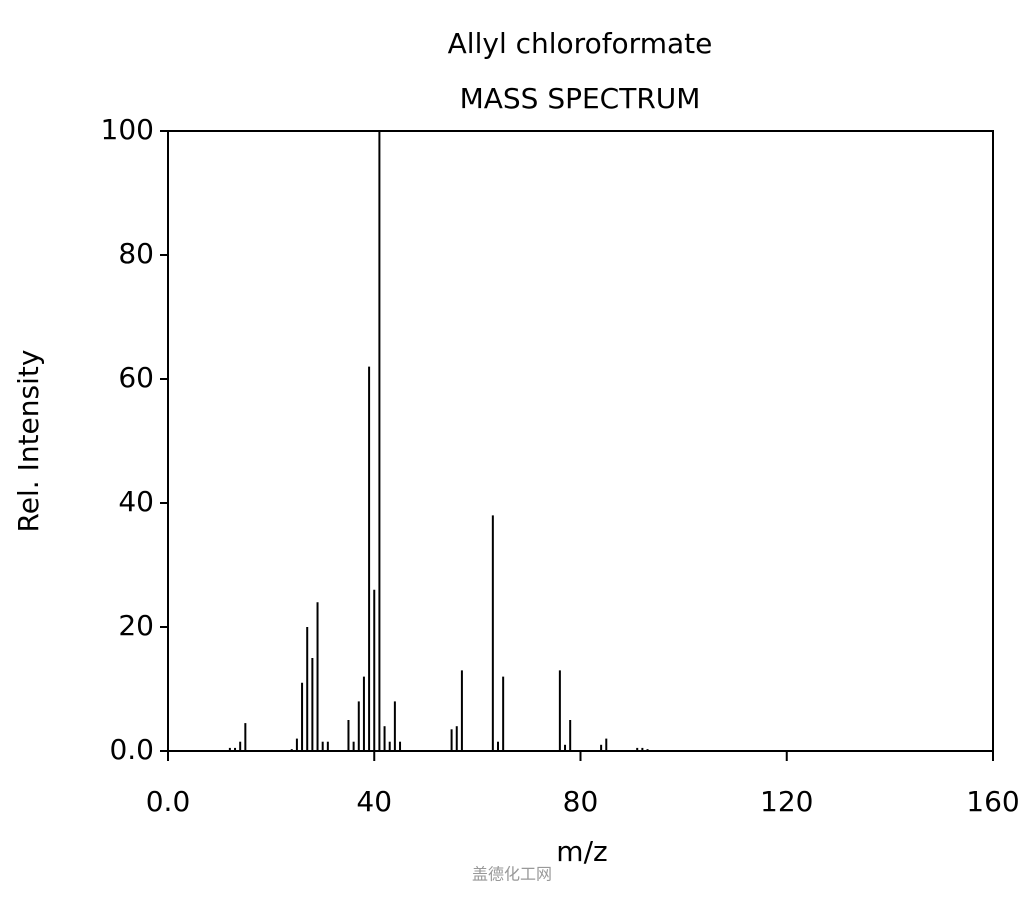  I want to click on watermark: 盖德化工网, so click(512, 874).